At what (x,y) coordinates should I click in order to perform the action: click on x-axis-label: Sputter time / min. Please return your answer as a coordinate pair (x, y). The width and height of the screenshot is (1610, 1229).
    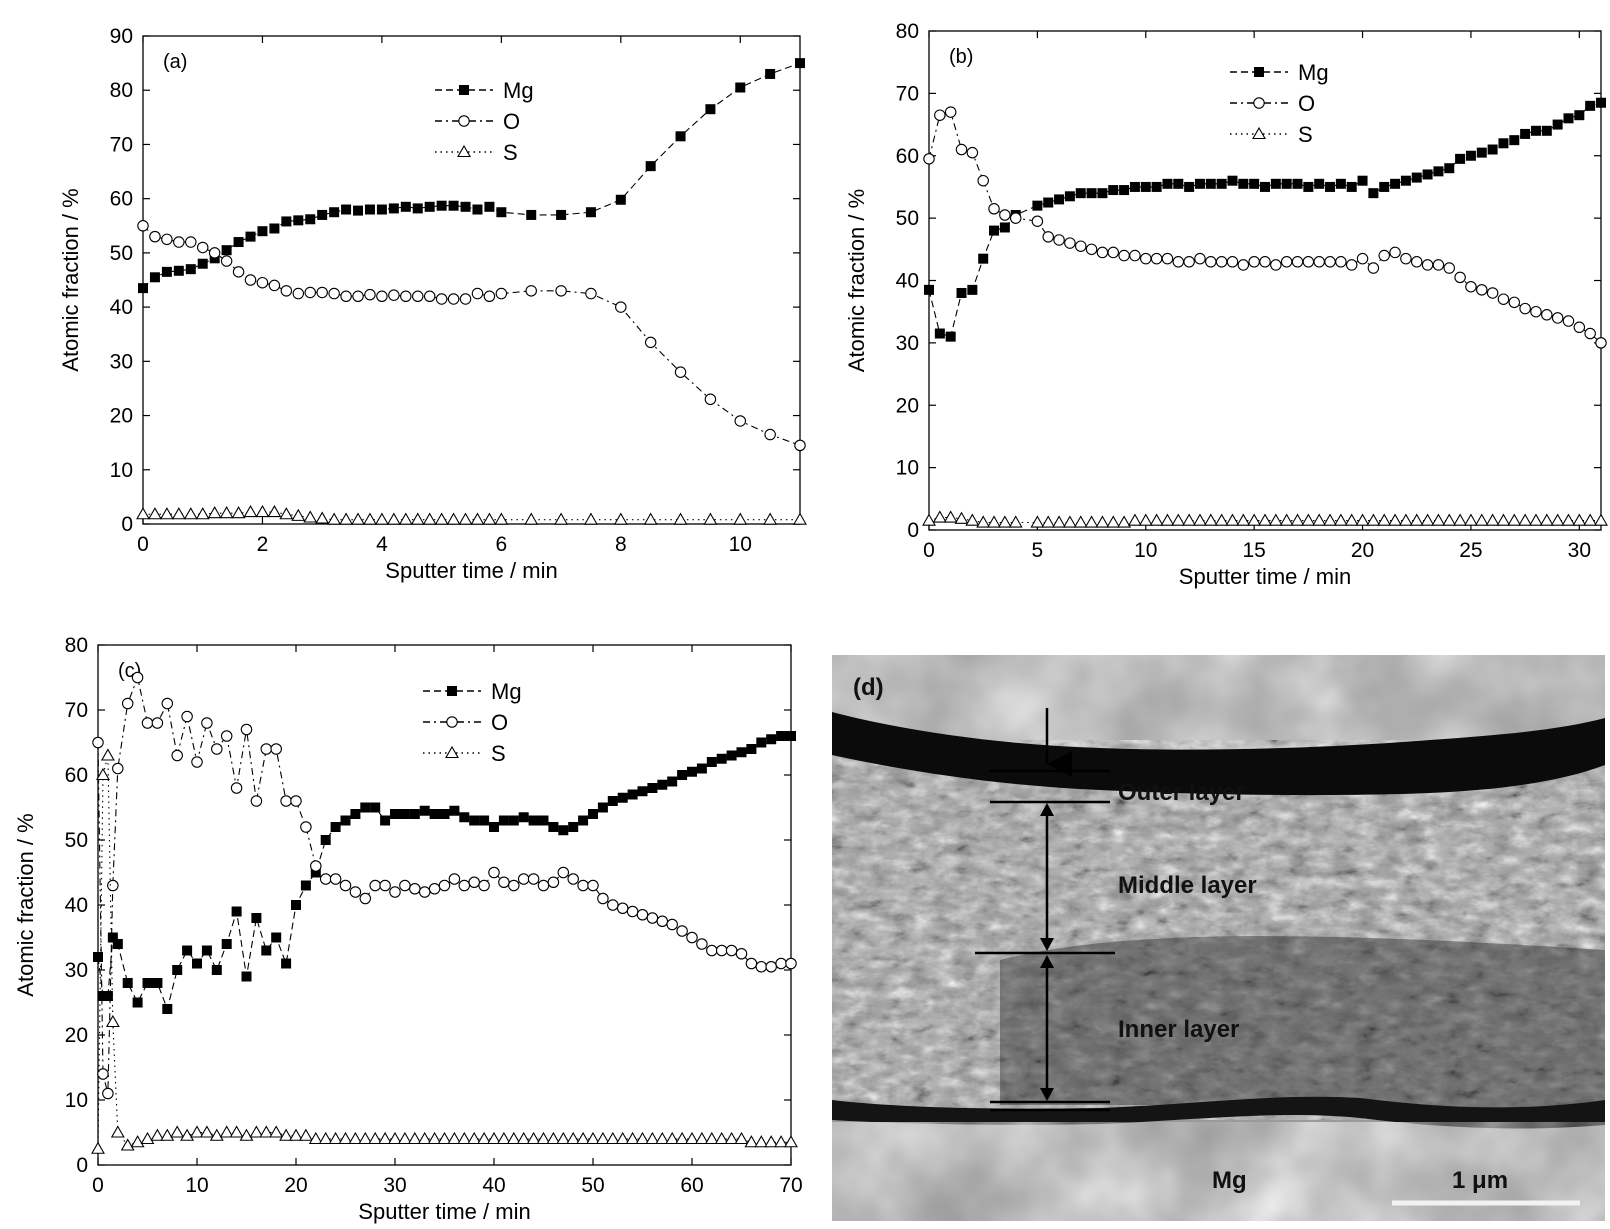
    Looking at the image, I should click on (444, 1211).